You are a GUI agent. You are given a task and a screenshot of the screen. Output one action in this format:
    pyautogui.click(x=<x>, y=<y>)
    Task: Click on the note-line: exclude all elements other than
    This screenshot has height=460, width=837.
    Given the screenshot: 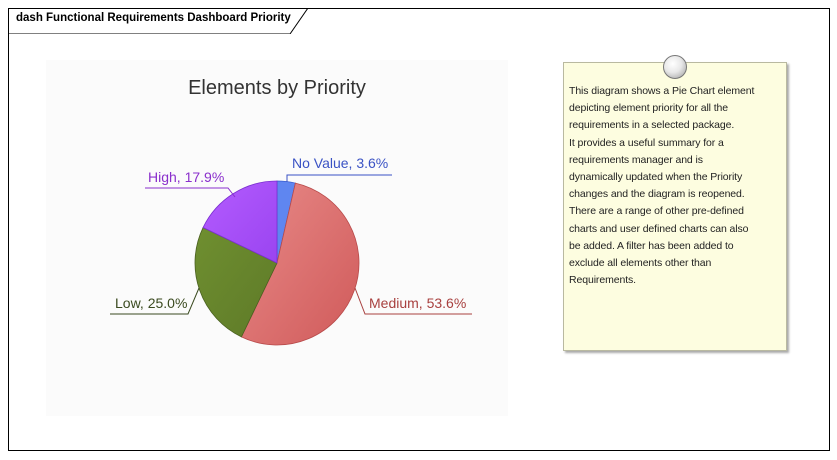 What is the action you would take?
    pyautogui.click(x=640, y=263)
    